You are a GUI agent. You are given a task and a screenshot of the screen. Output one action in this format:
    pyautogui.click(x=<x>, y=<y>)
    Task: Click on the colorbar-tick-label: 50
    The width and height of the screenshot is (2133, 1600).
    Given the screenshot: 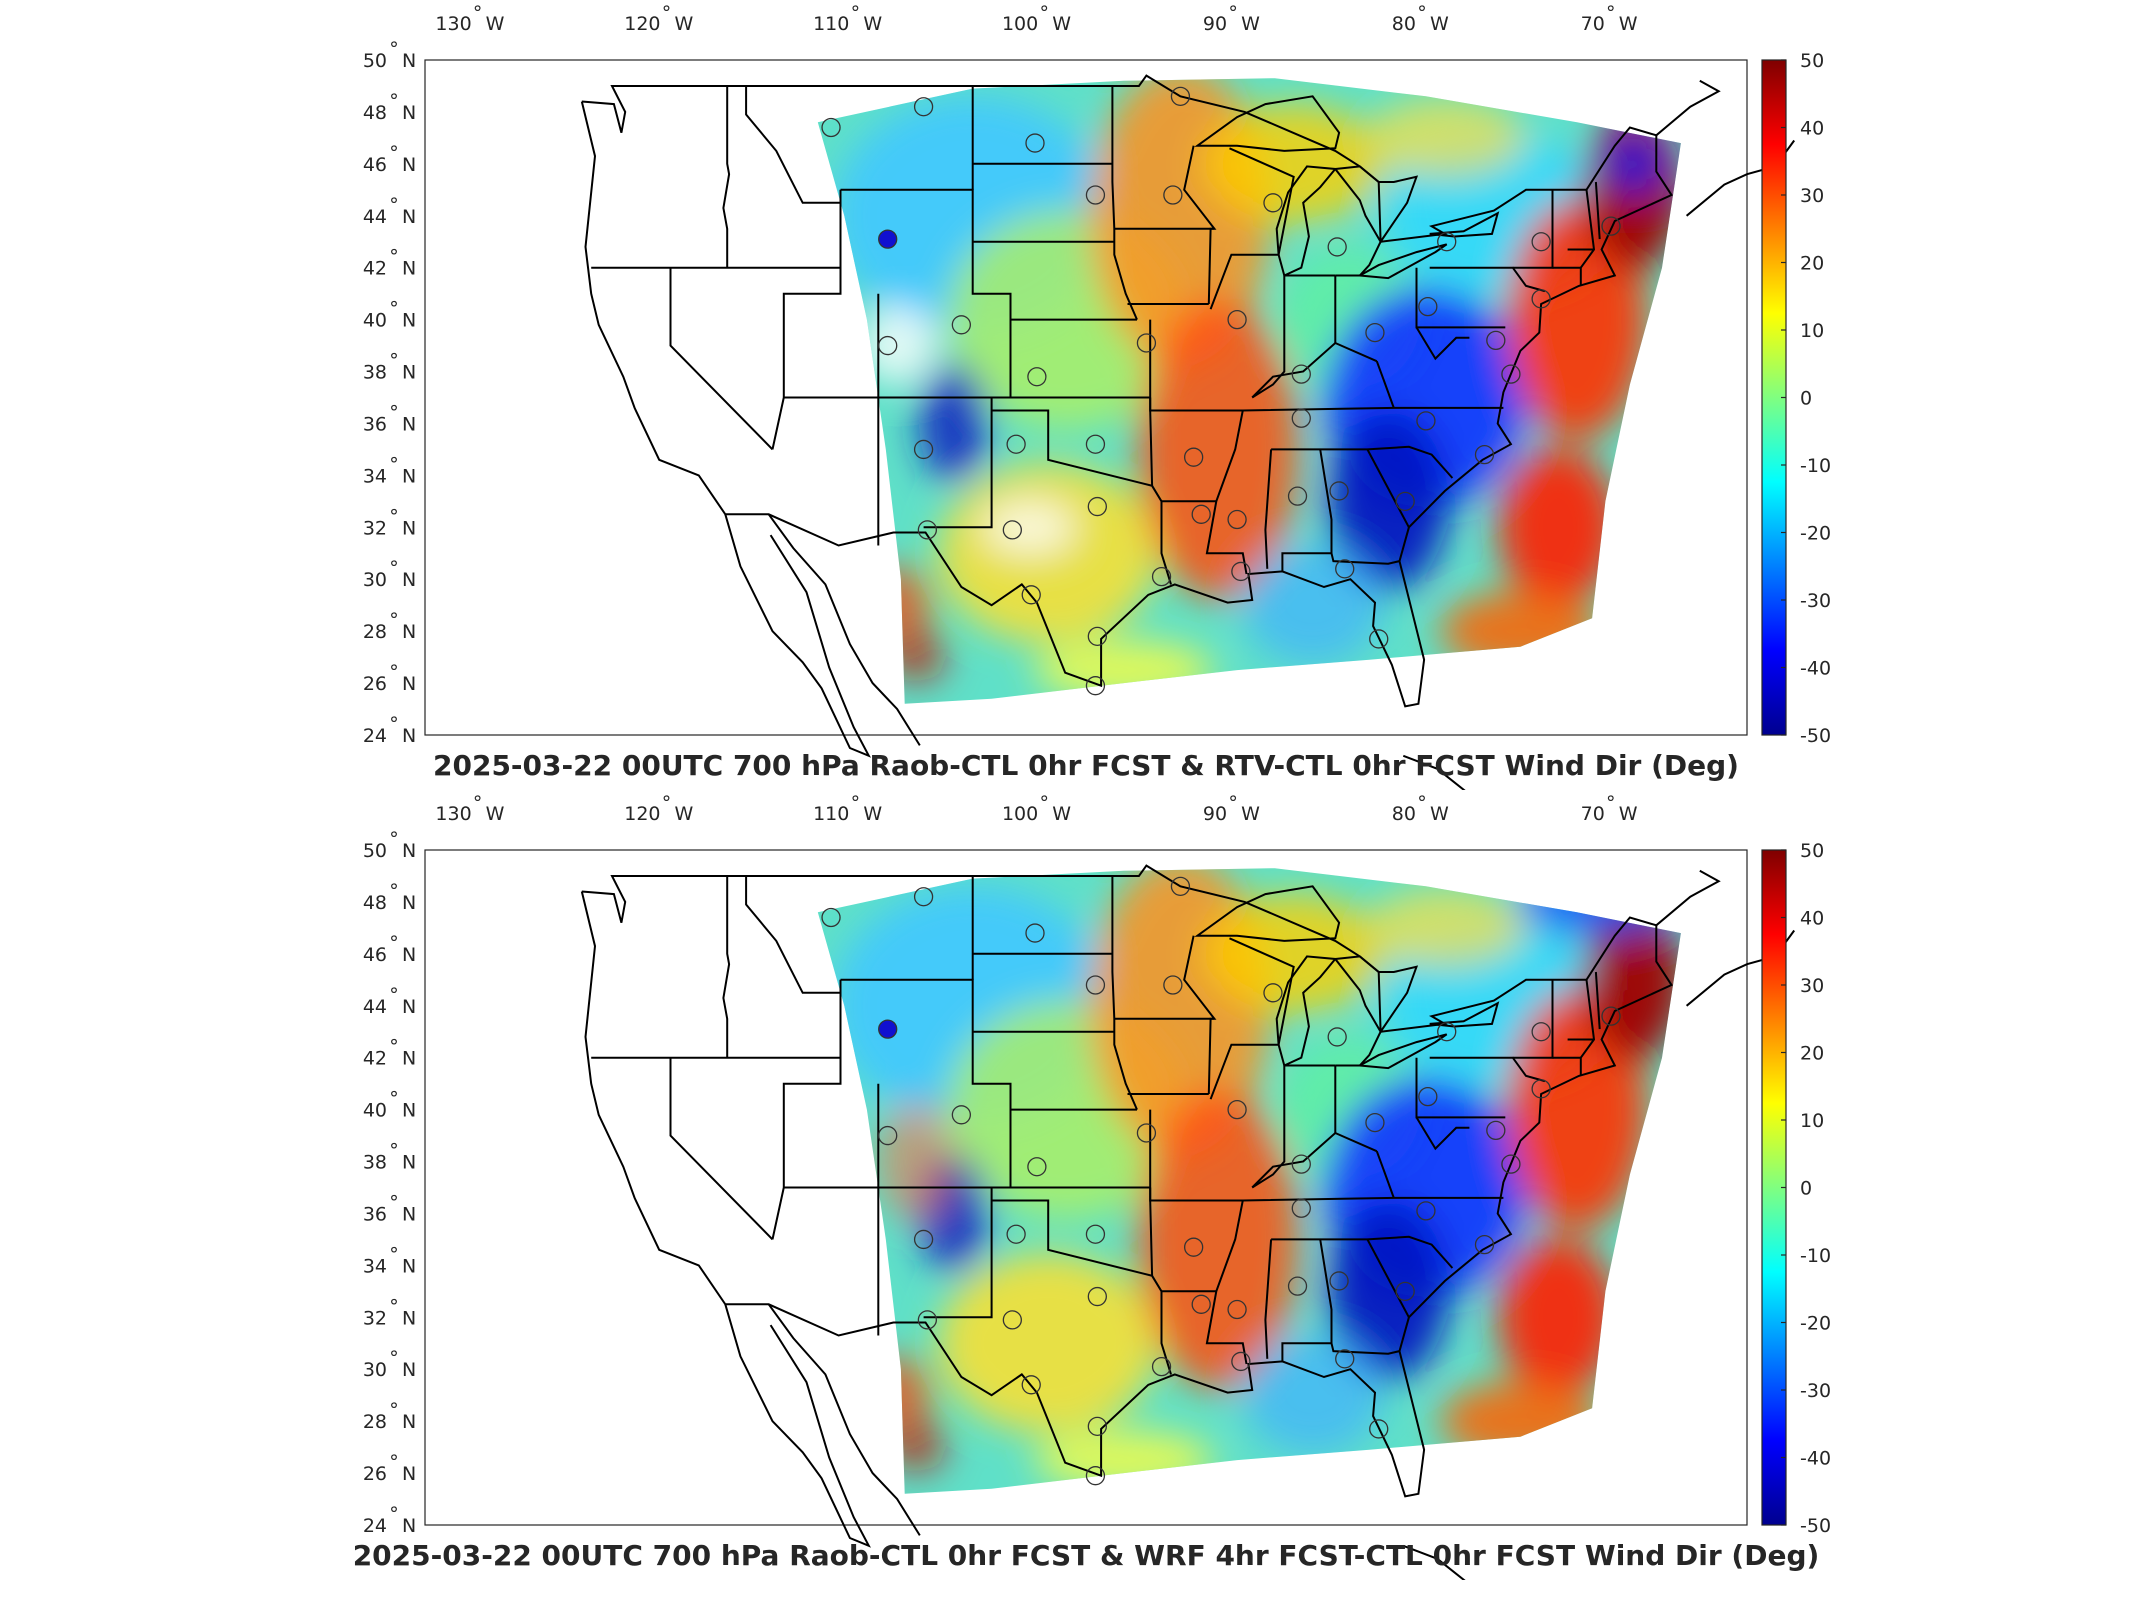 What is the action you would take?
    pyautogui.click(x=1812, y=61)
    